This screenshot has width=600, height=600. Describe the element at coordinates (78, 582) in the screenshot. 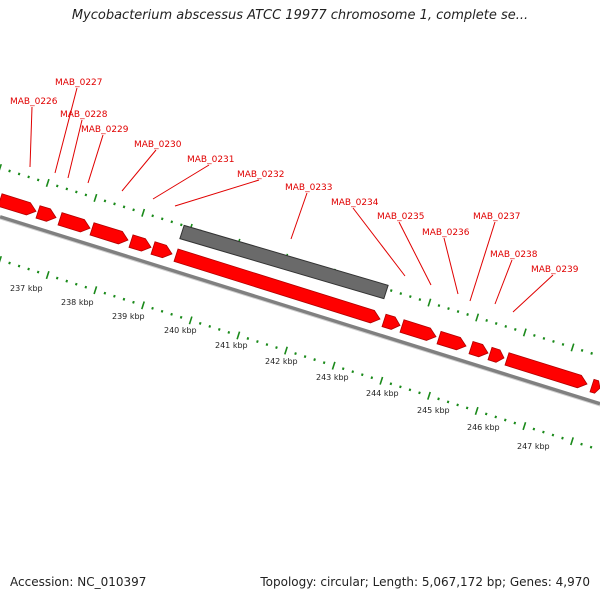

I see `accession-text: Accession: NC_010397` at that location.